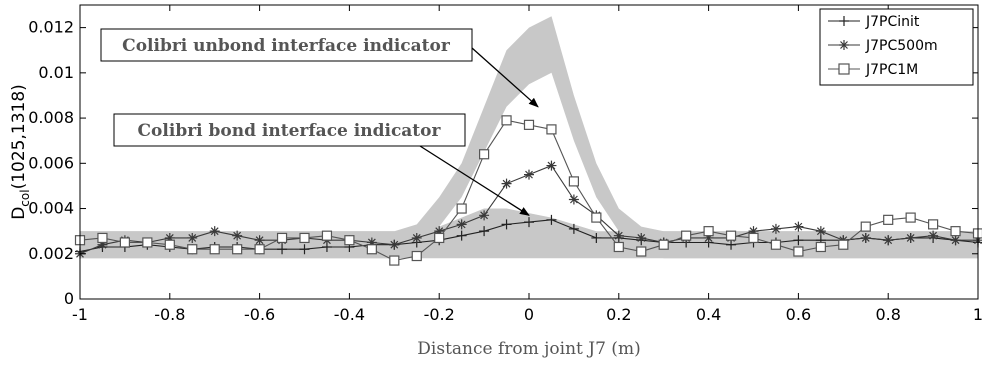 Image resolution: width=982 pixels, height=366 pixels. I want to click on annotation-unbond: Colibri unbond interface indicator, so click(319, 68).